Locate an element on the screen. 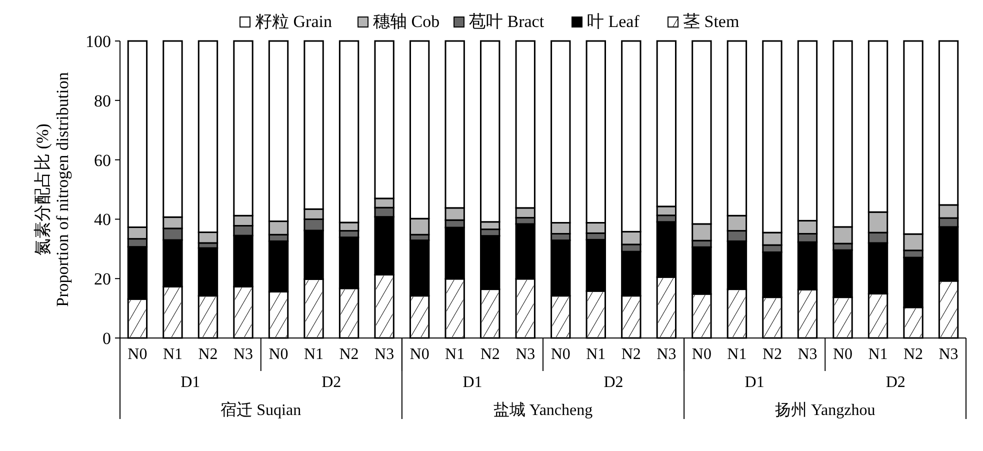 The height and width of the screenshot is (451, 983). legend-label: 穗轴 Cob is located at coordinates (406, 21).